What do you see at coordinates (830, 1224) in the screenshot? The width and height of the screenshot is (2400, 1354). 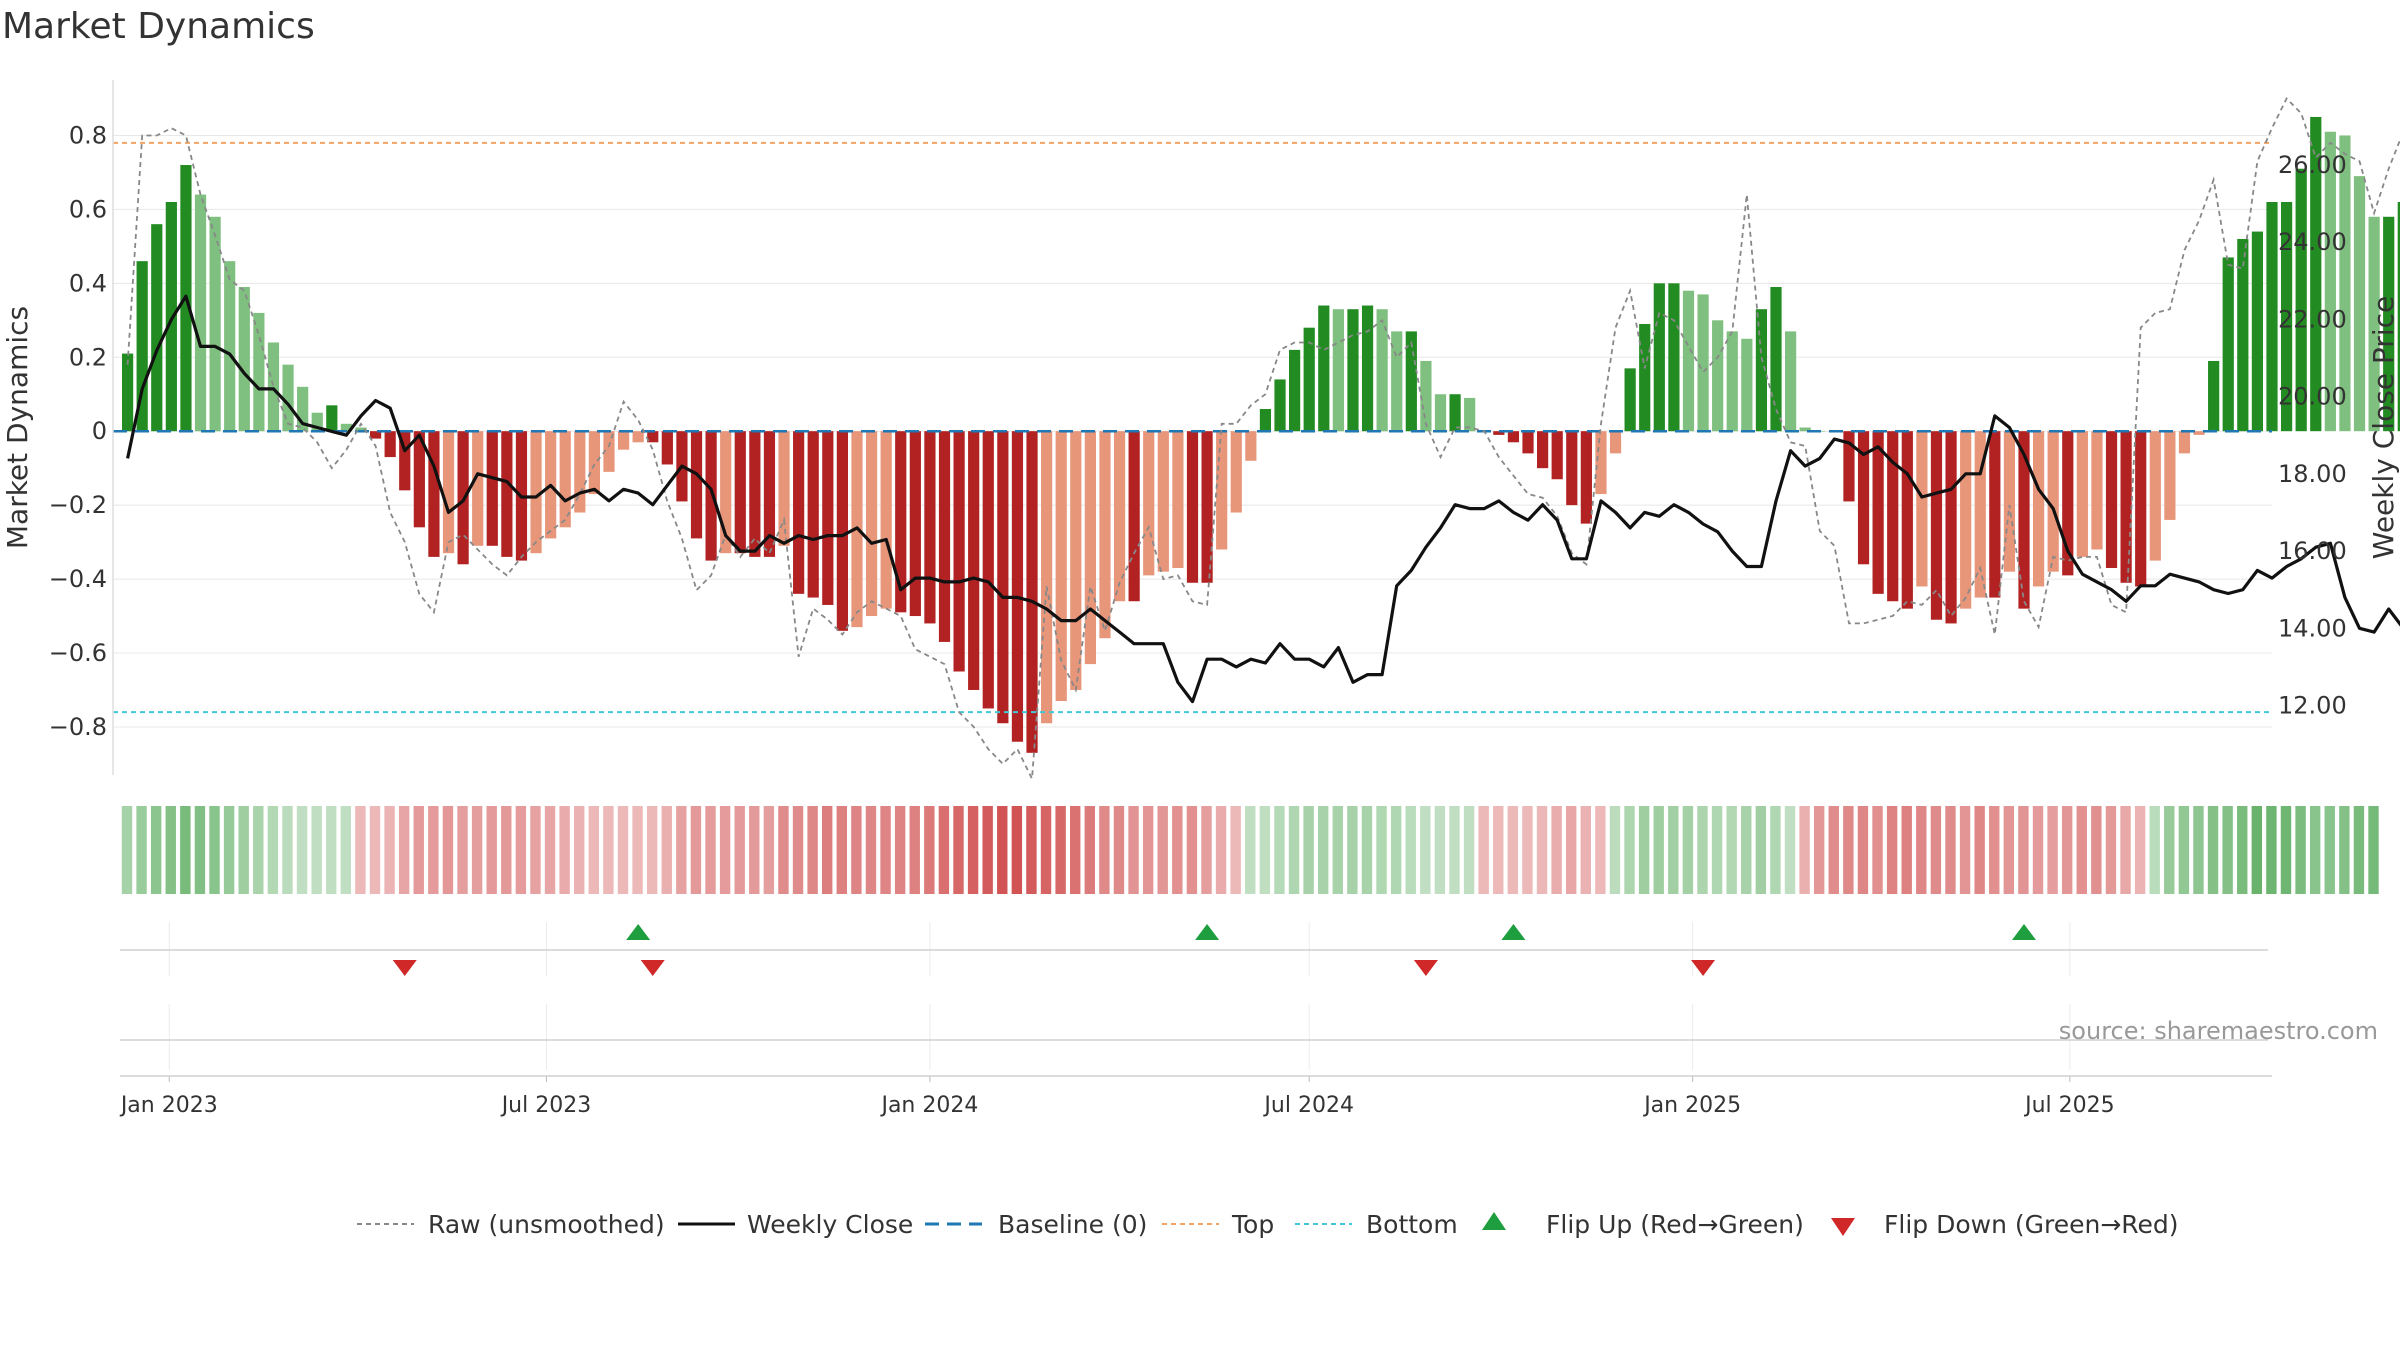 I see `legend-close-label: Weekly Close` at bounding box center [830, 1224].